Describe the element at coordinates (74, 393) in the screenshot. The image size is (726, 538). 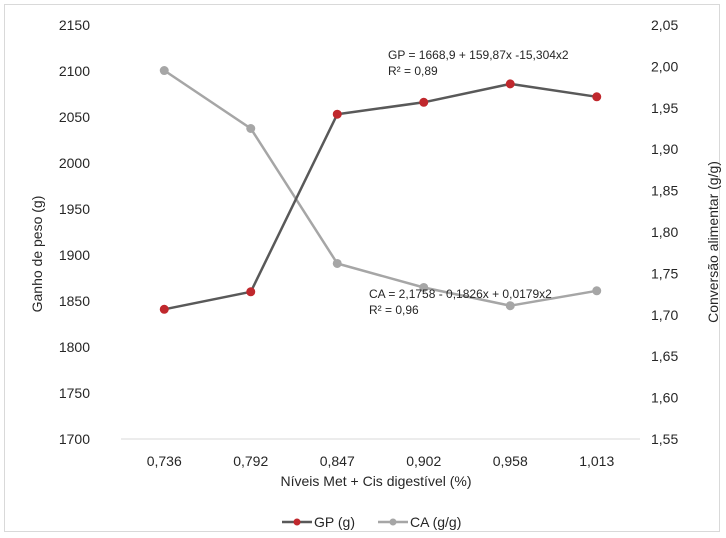
I see `left-tick-label: 1750` at that location.